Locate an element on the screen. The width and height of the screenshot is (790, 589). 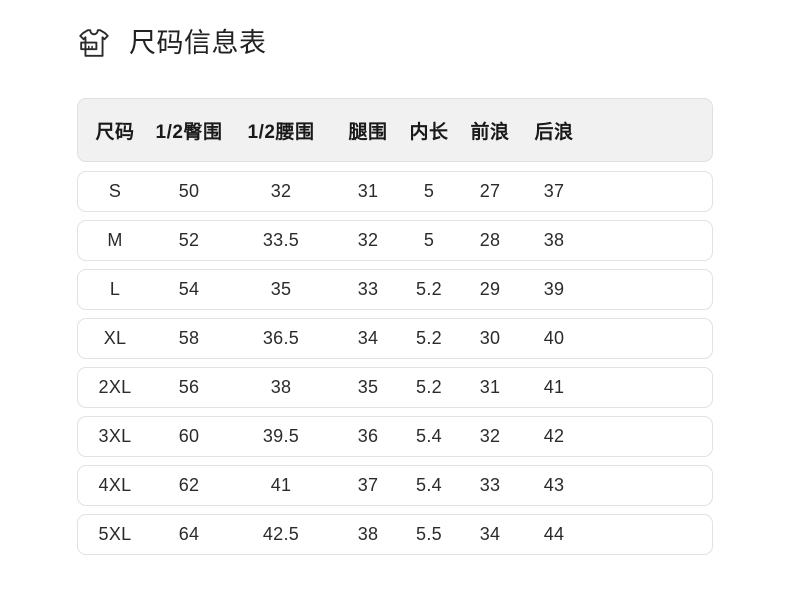
cell-front-rise: 29 is located at coordinates (490, 289).